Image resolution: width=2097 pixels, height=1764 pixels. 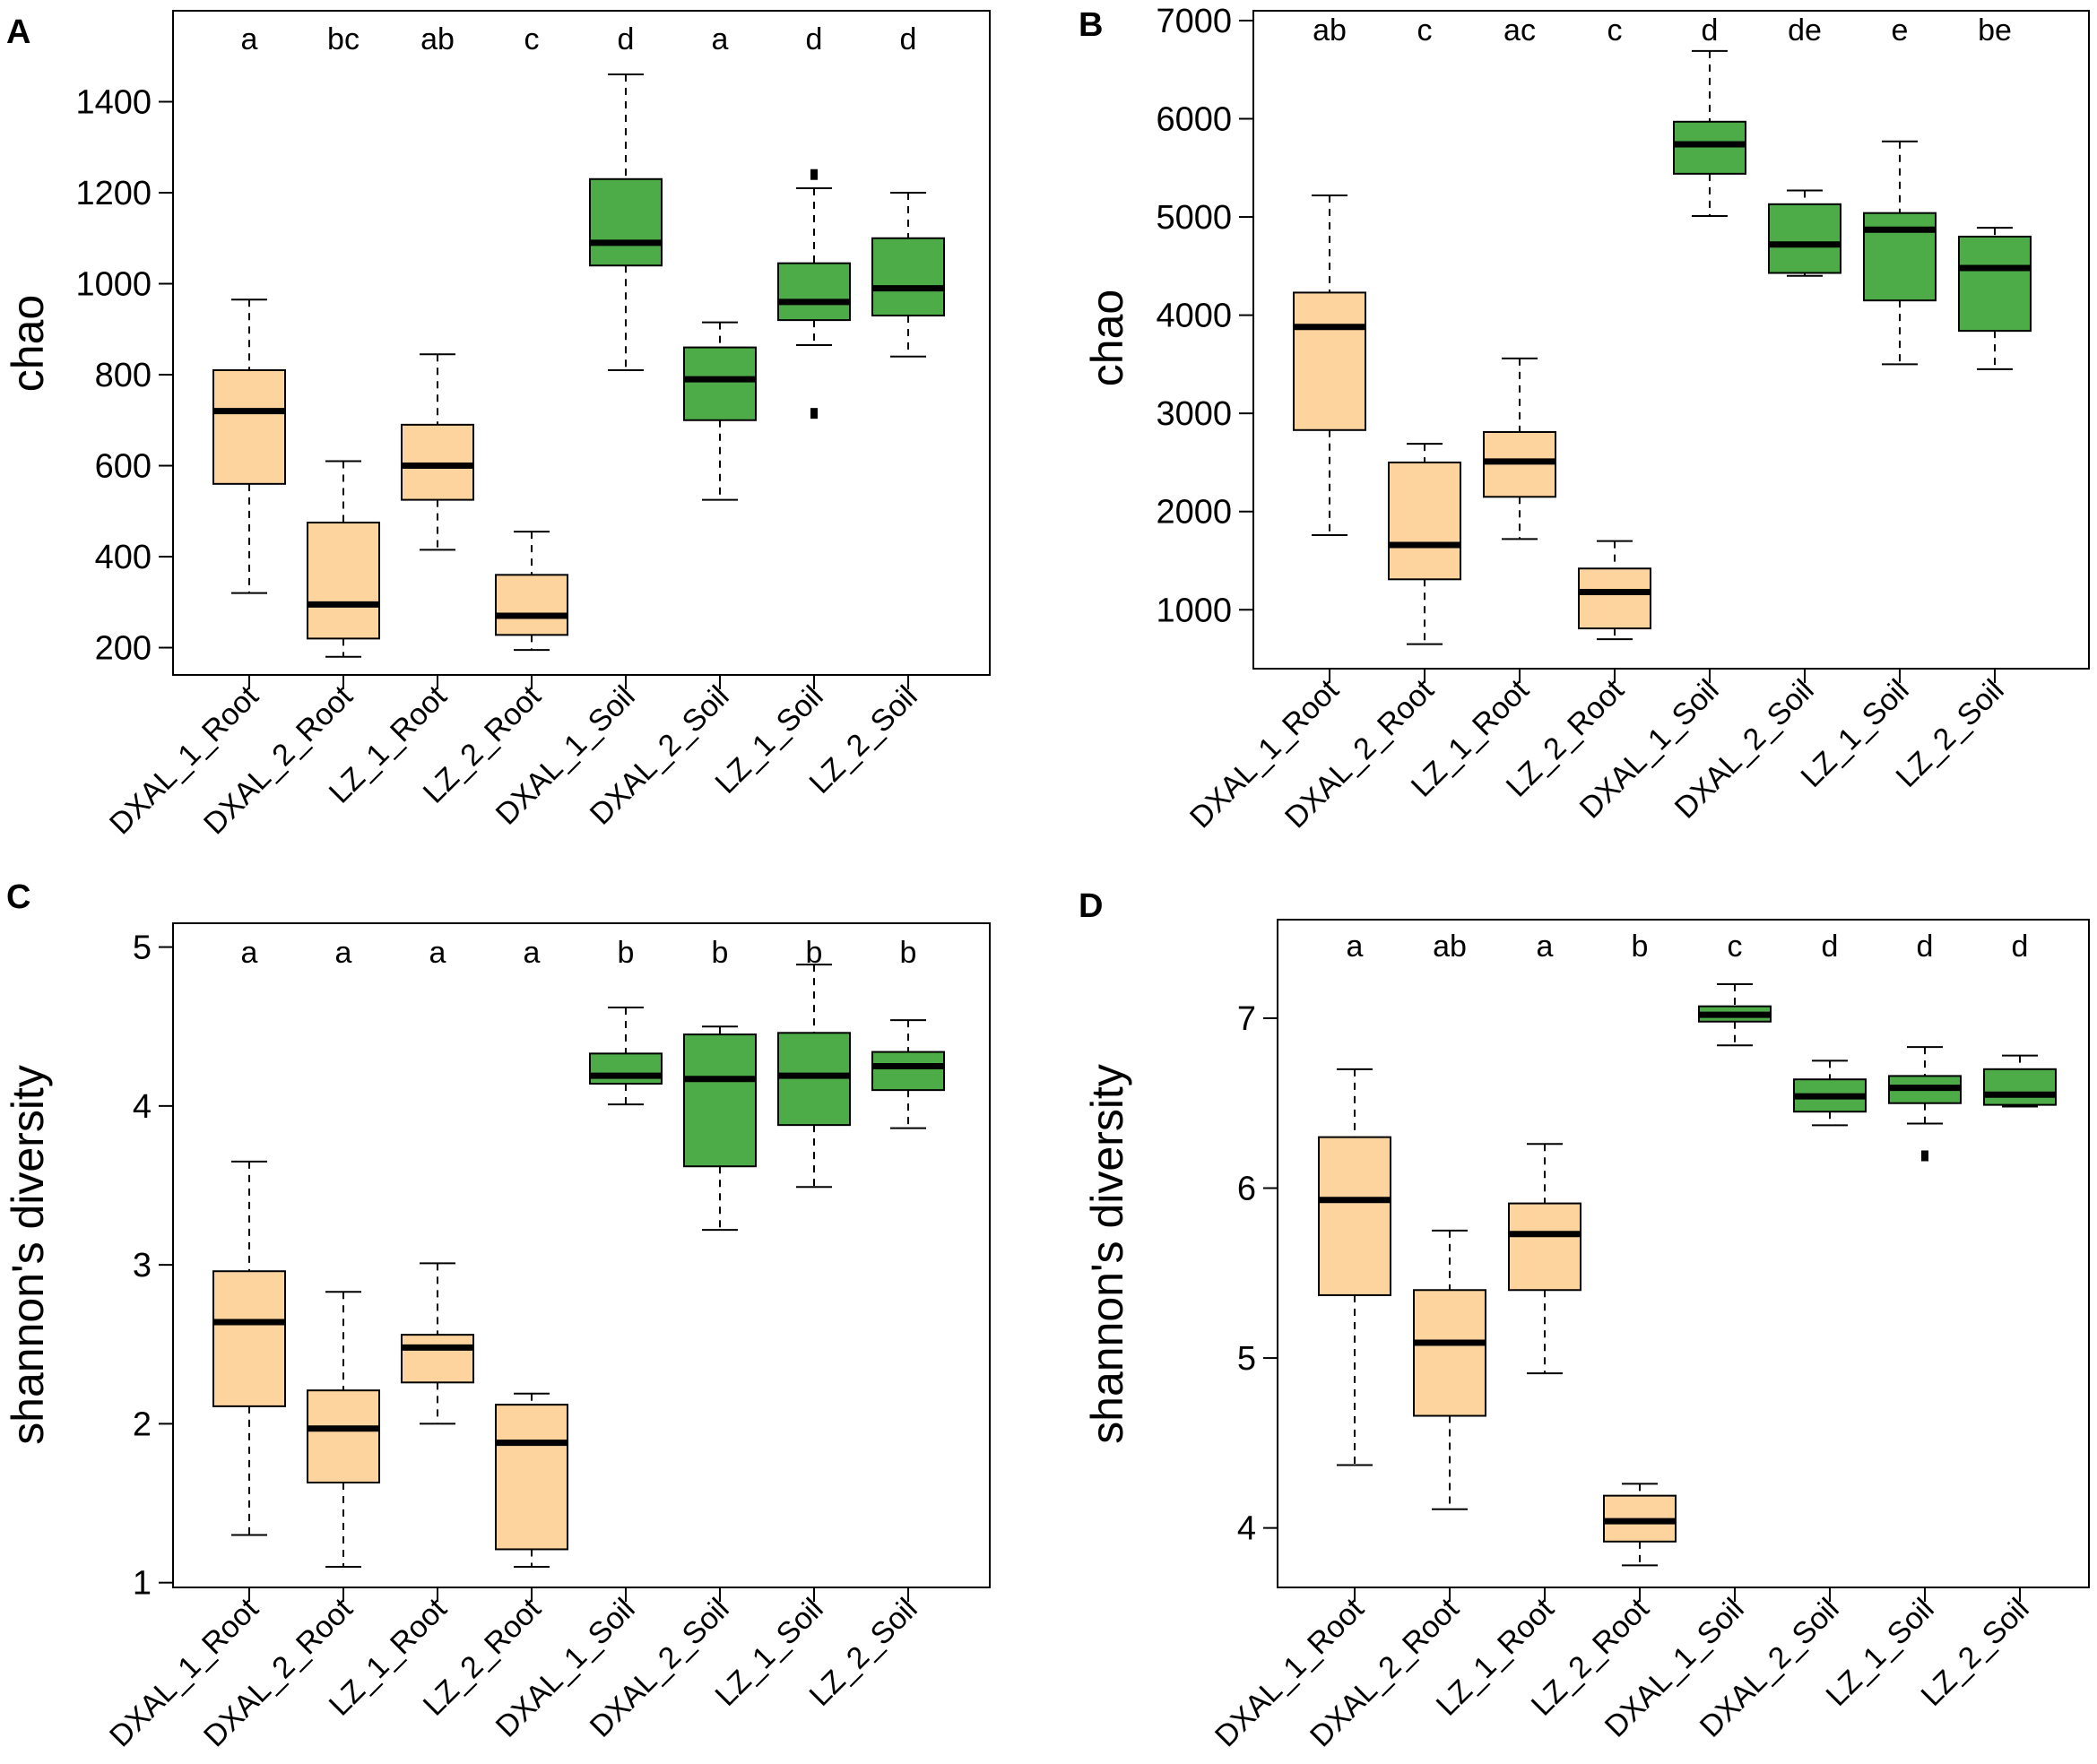 I want to click on significance-letter: de, so click(x=1805, y=30).